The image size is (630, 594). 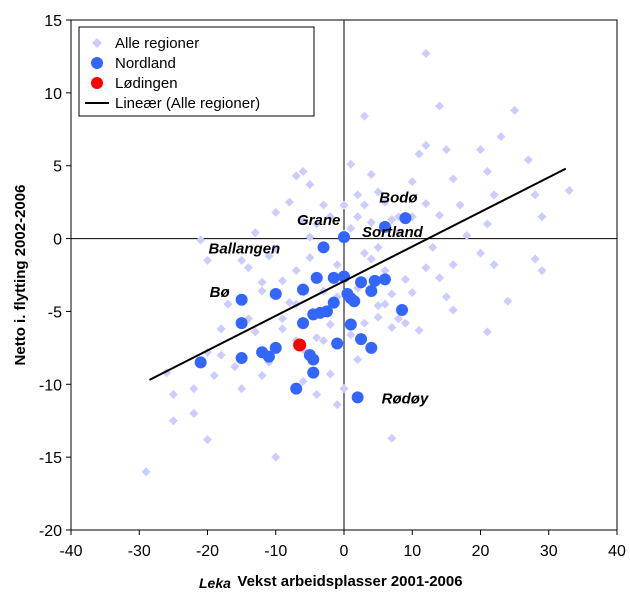 What do you see at coordinates (50, 531) in the screenshot?
I see `y-tick-label: -20` at bounding box center [50, 531].